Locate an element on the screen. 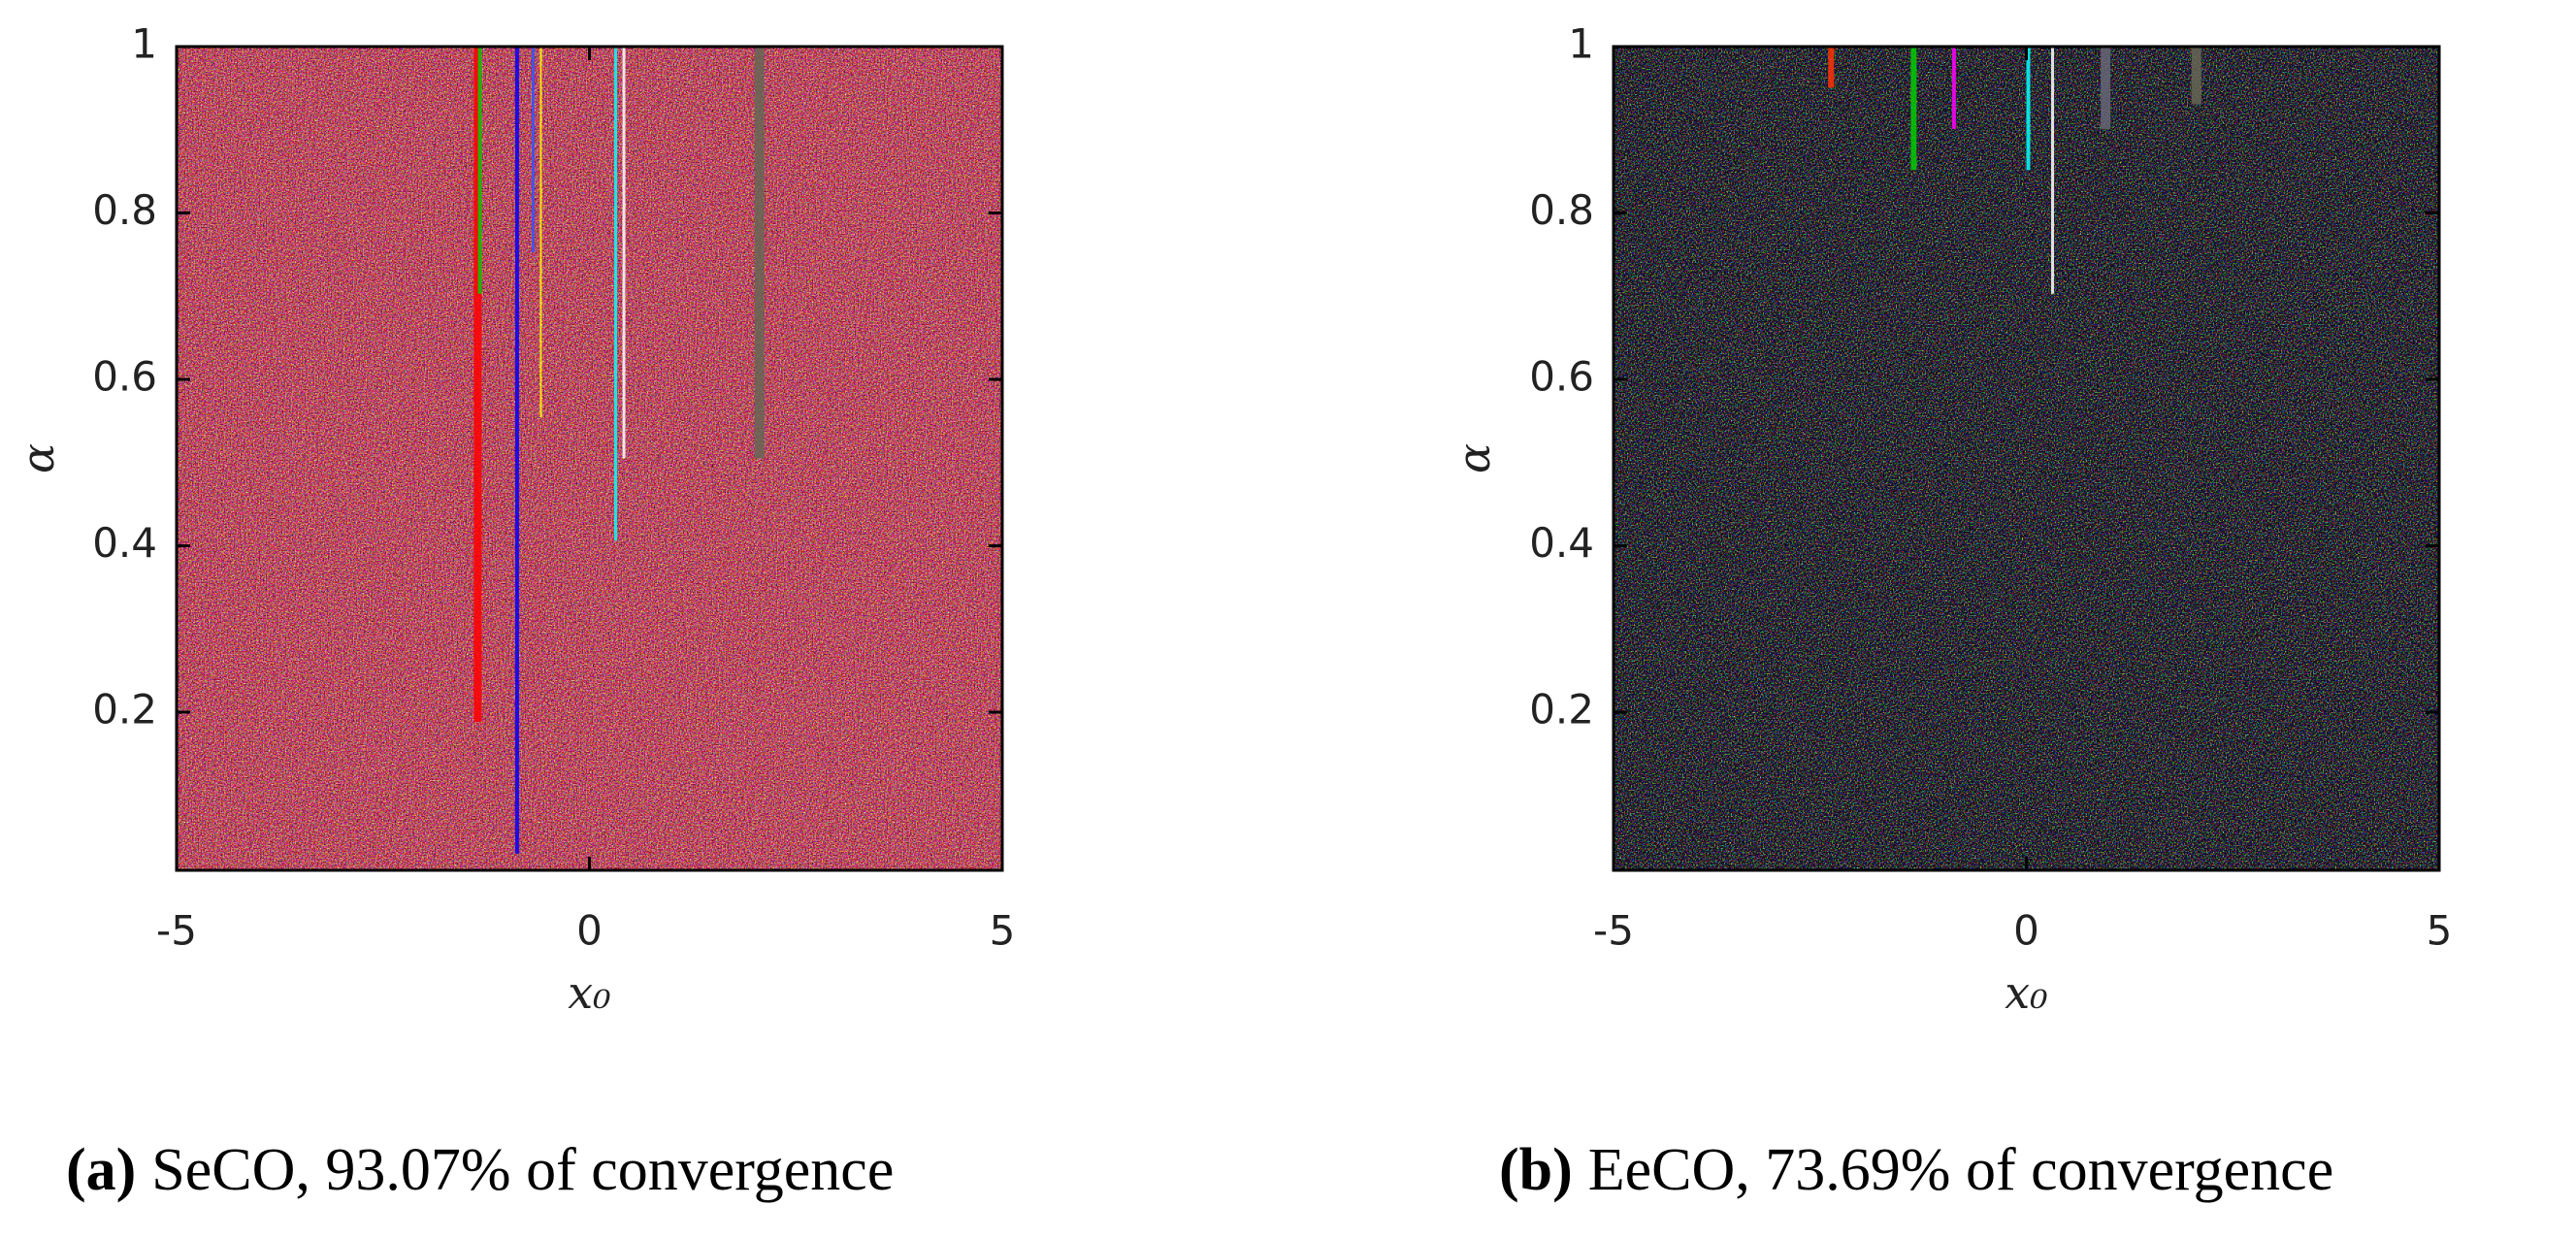  caption-text: EeCO, 73.69% of convergence is located at coordinates (1960, 1170).